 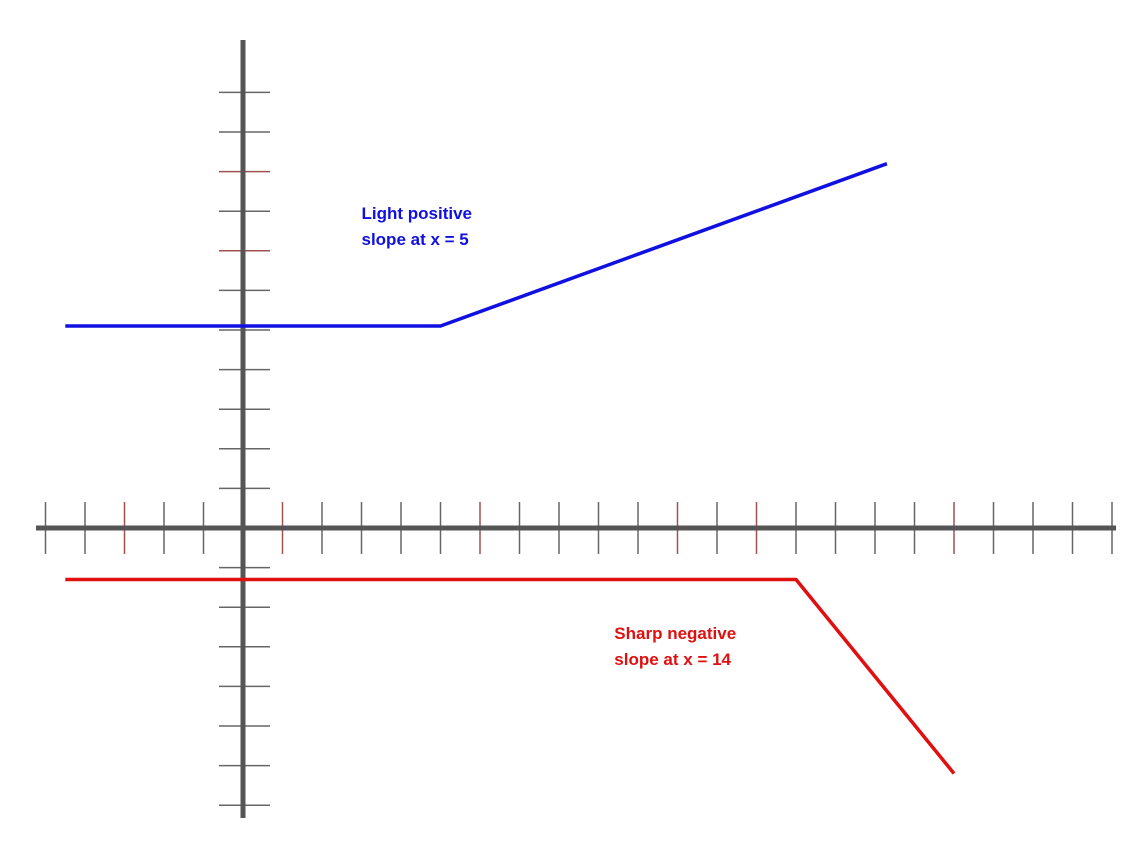 What do you see at coordinates (417, 226) in the screenshot?
I see `annotation-1: Light positive slope at x = 5` at bounding box center [417, 226].